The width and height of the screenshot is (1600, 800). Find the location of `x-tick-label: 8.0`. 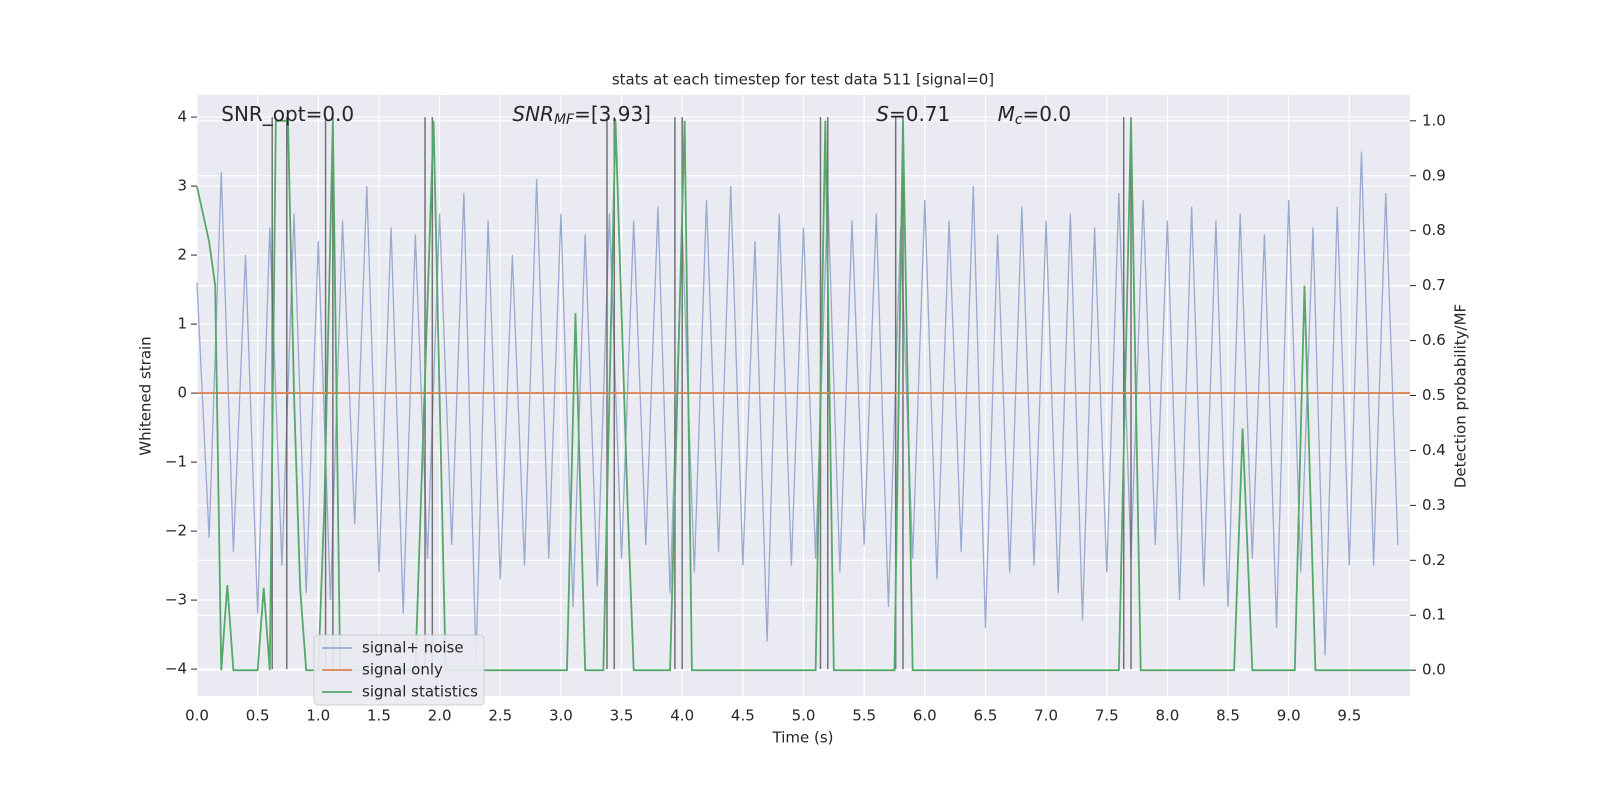

x-tick-label: 8.0 is located at coordinates (1167, 716).